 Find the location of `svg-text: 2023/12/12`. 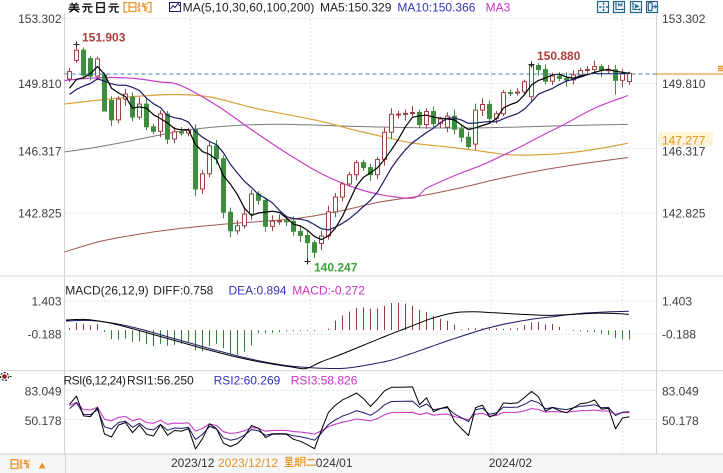

svg-text: 2023/12/12 is located at coordinates (248, 463).